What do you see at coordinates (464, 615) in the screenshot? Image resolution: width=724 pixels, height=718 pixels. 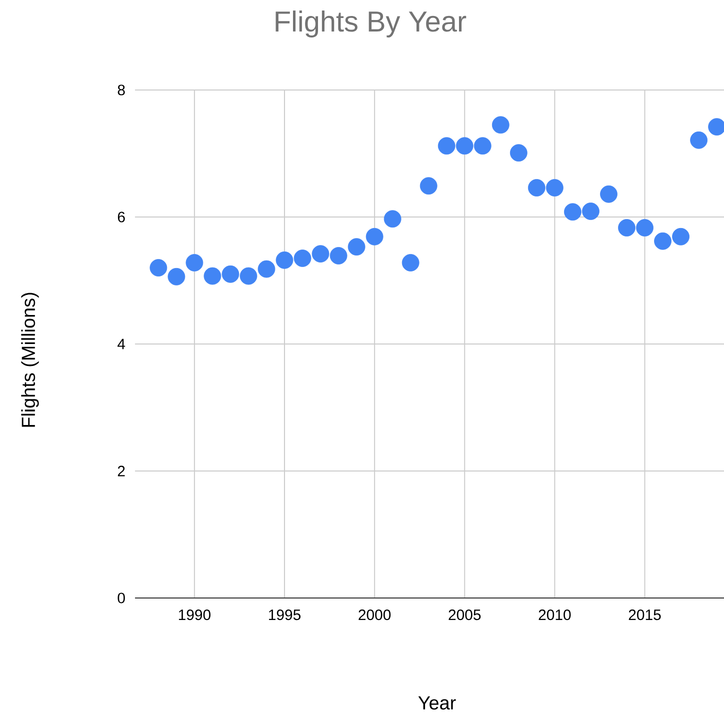 I see `x-tick-label: 2005` at bounding box center [464, 615].